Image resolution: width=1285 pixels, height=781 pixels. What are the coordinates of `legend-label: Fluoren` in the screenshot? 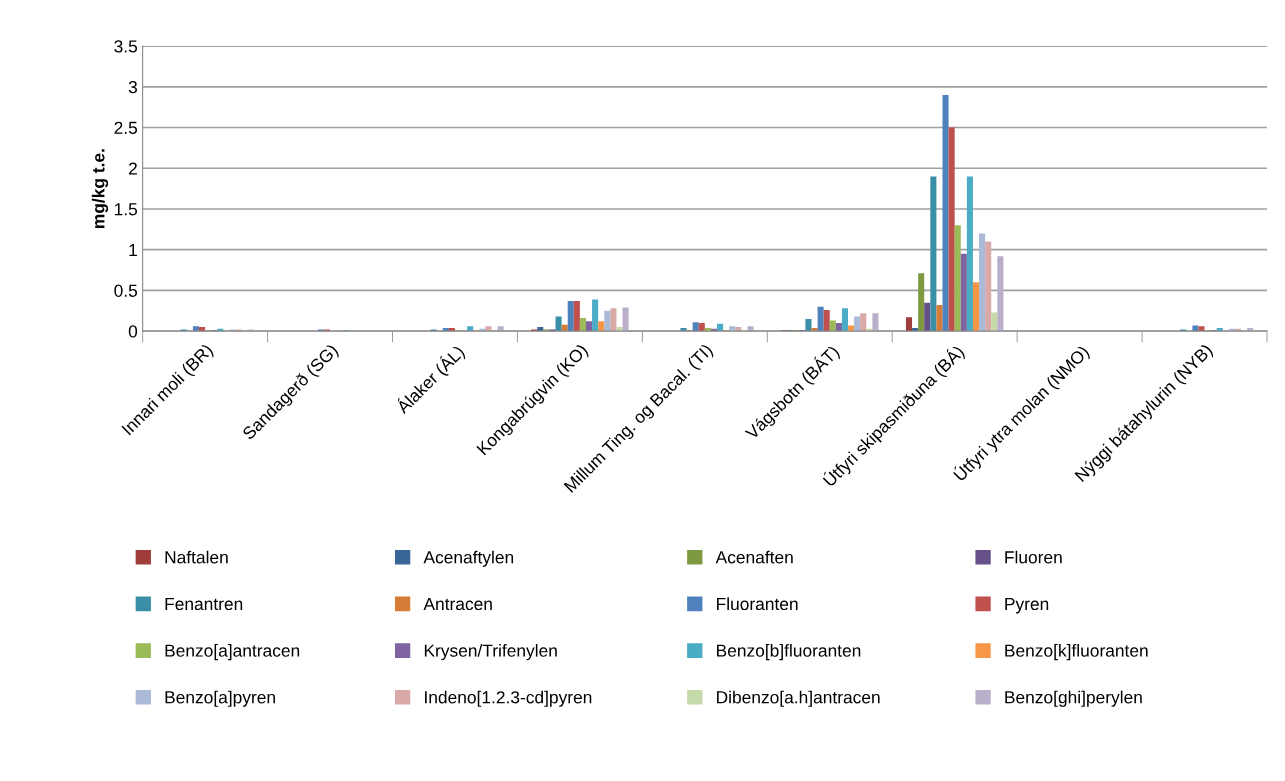 It's located at (1033, 557).